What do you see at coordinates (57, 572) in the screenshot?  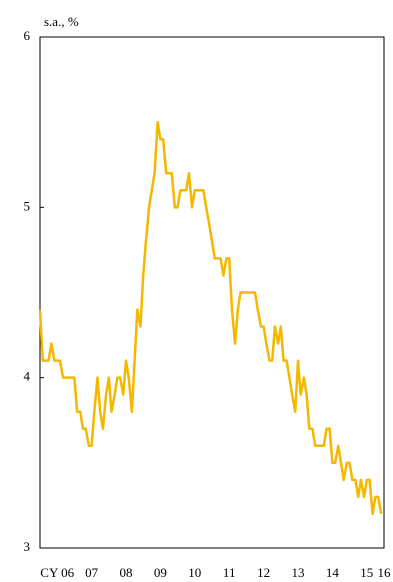 I see `x-tick-label: CY 06` at bounding box center [57, 572].